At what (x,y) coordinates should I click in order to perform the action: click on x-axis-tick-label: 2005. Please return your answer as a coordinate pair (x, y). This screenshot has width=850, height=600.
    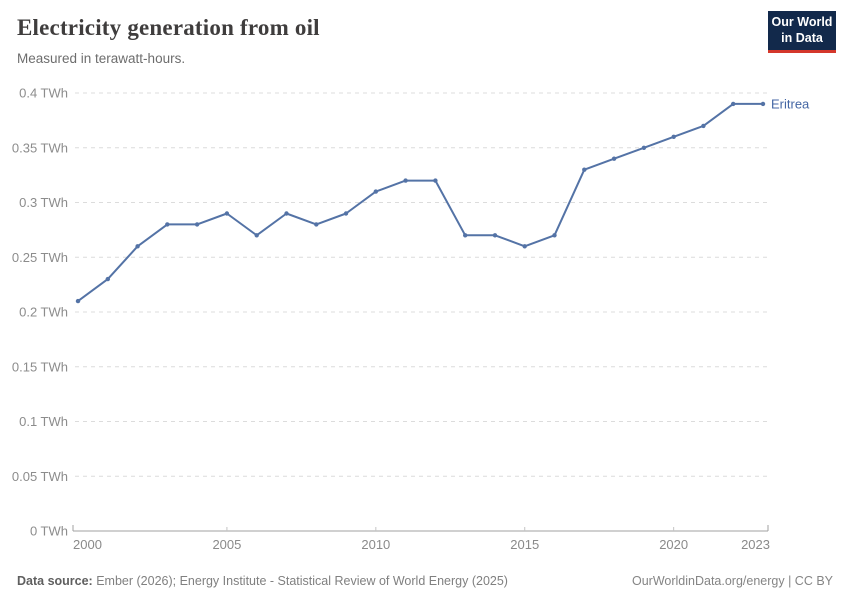
    Looking at the image, I should click on (226, 544).